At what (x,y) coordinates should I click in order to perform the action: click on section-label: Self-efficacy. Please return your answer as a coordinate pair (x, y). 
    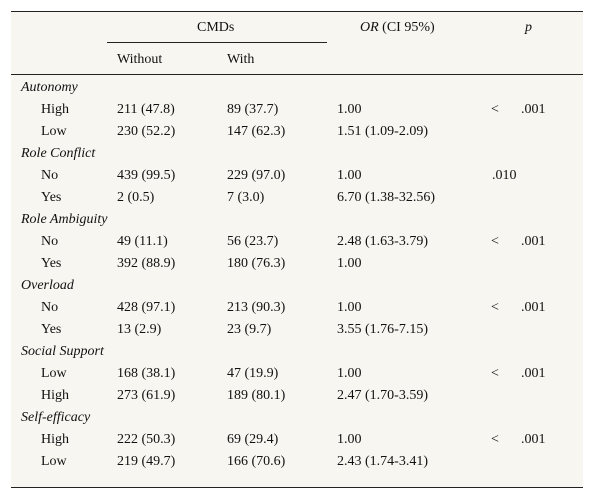
    Looking at the image, I should click on (56, 417).